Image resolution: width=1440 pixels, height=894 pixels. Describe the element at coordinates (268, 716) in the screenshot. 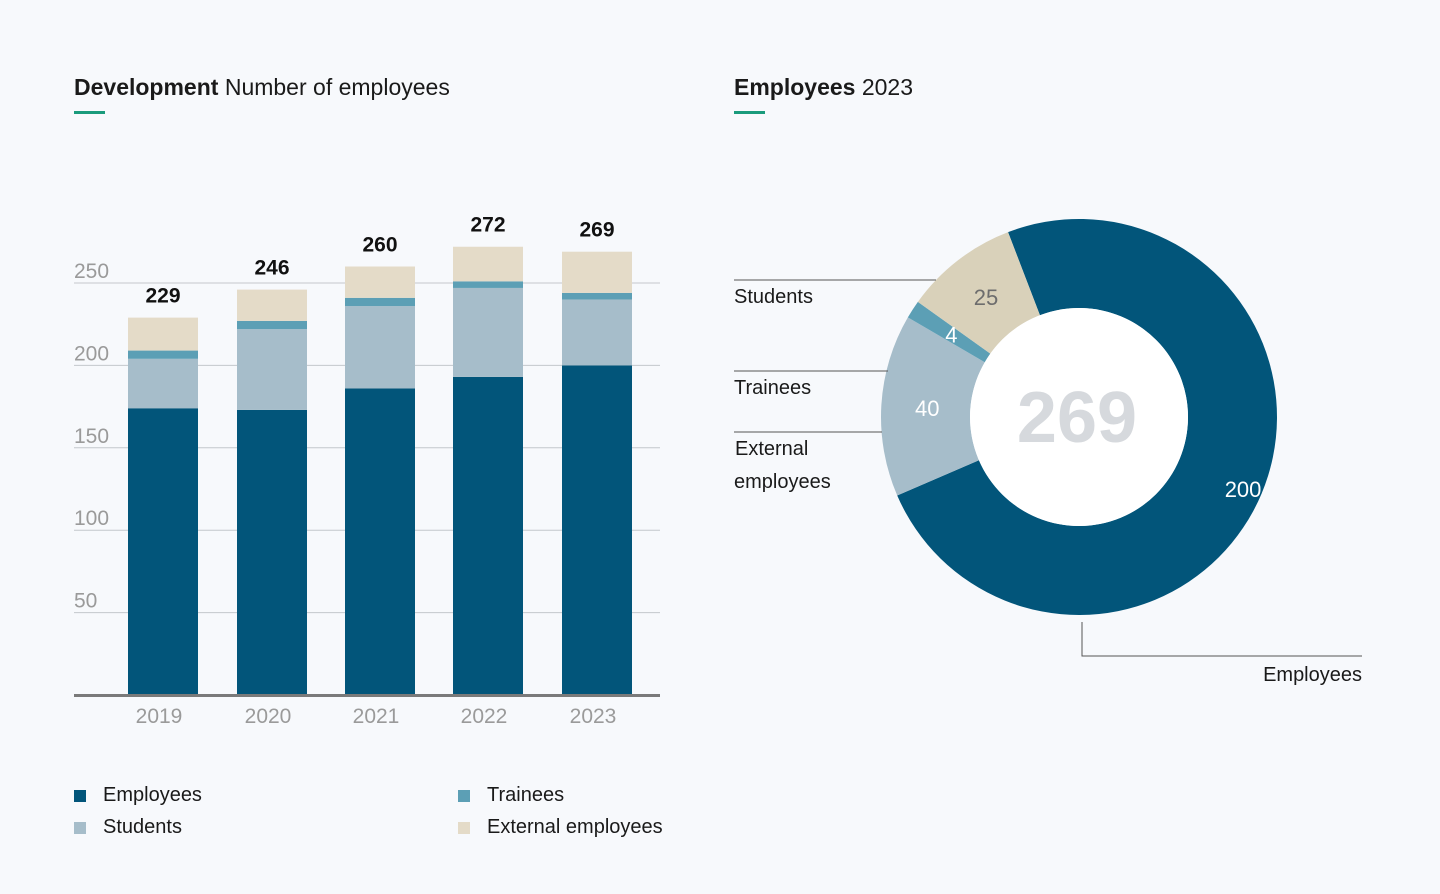

I see `x-tick-label-2020: 2020` at that location.